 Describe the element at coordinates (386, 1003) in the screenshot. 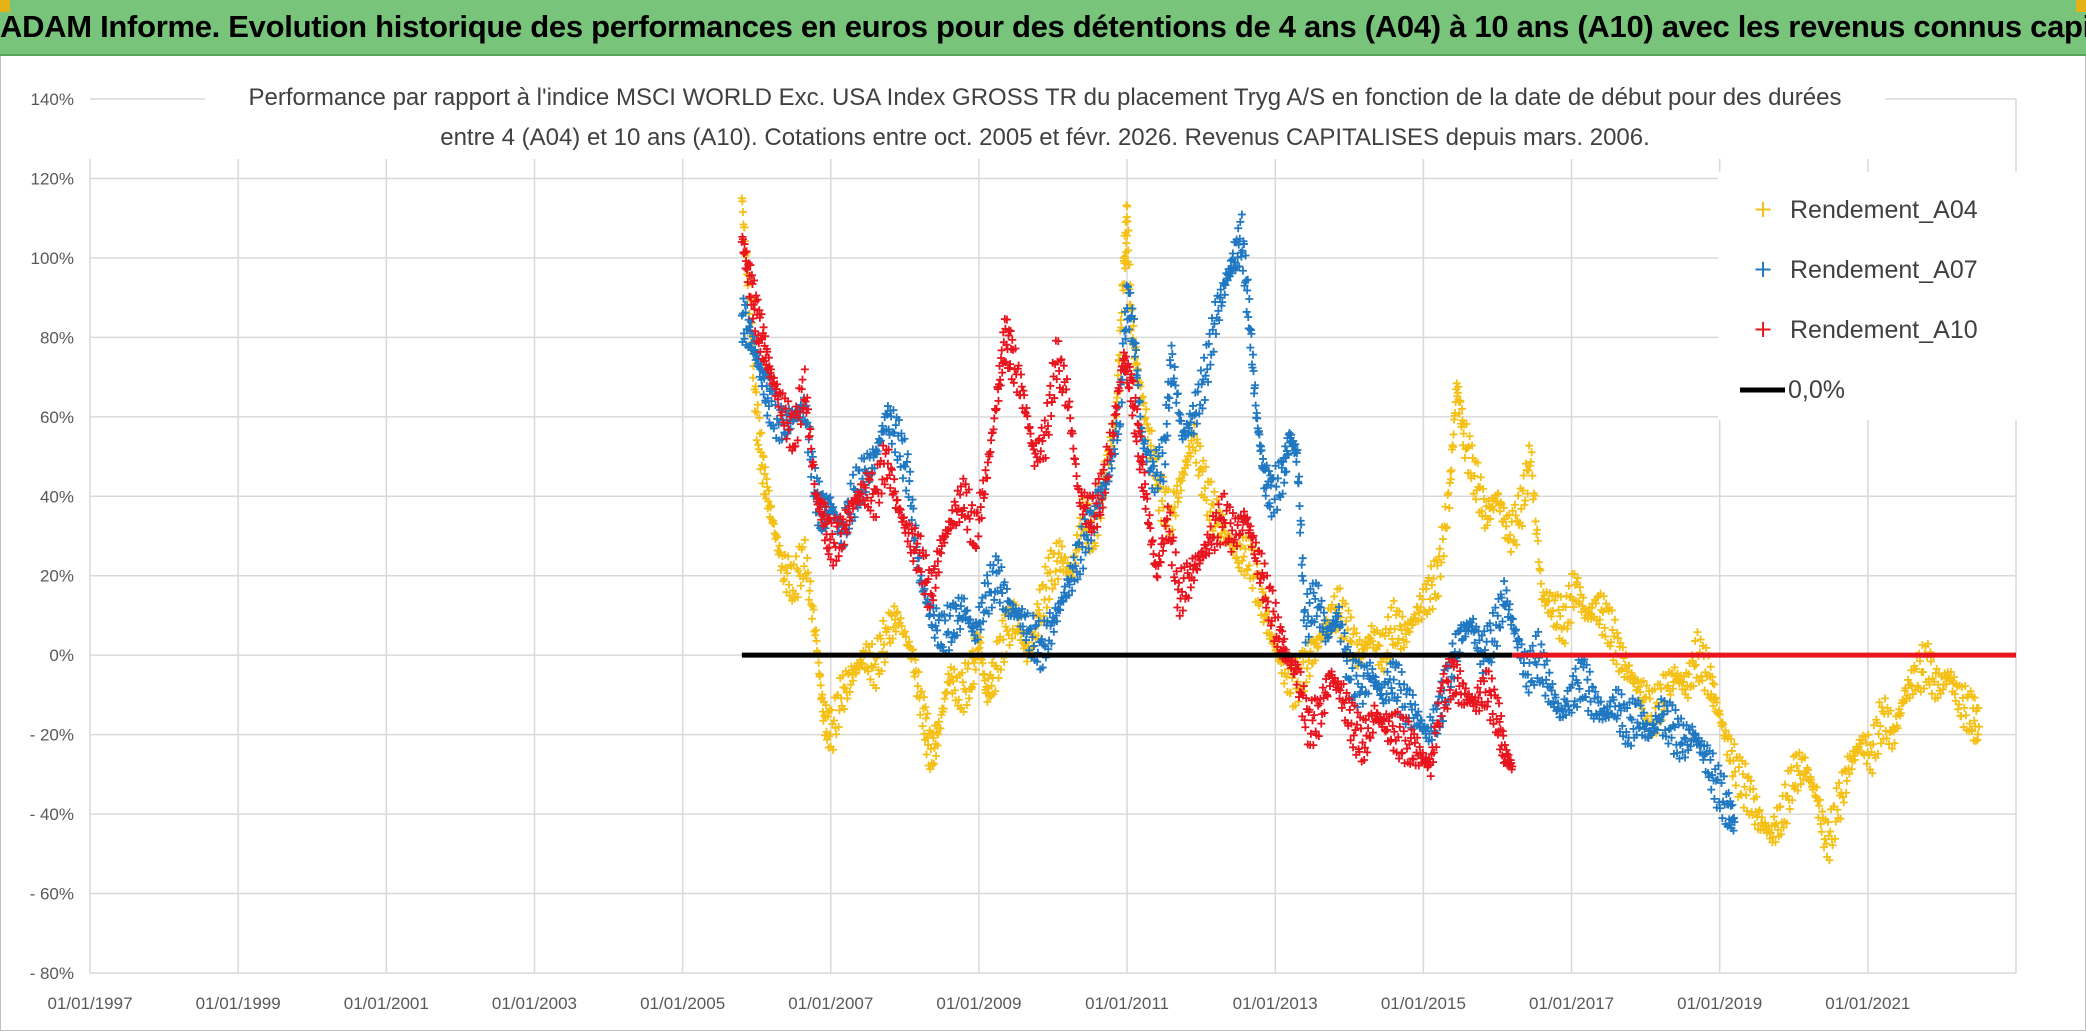

I see `x-tick-label: 01/01/2001` at that location.